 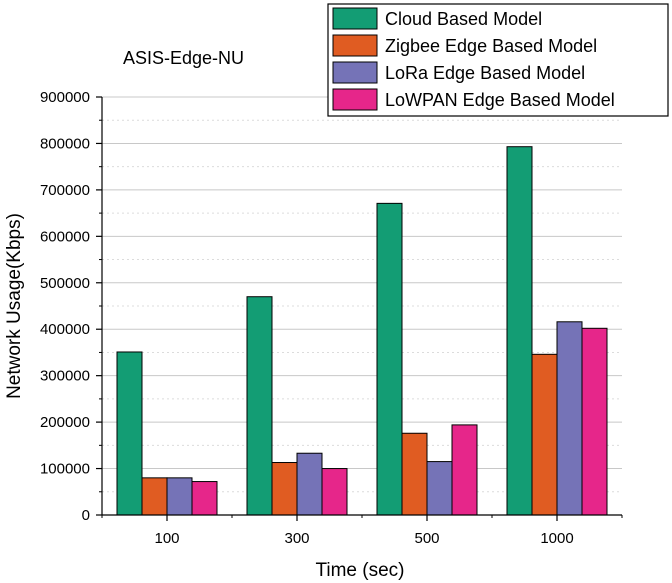 I want to click on y-tick-label: 100000, so click(x=65, y=469).